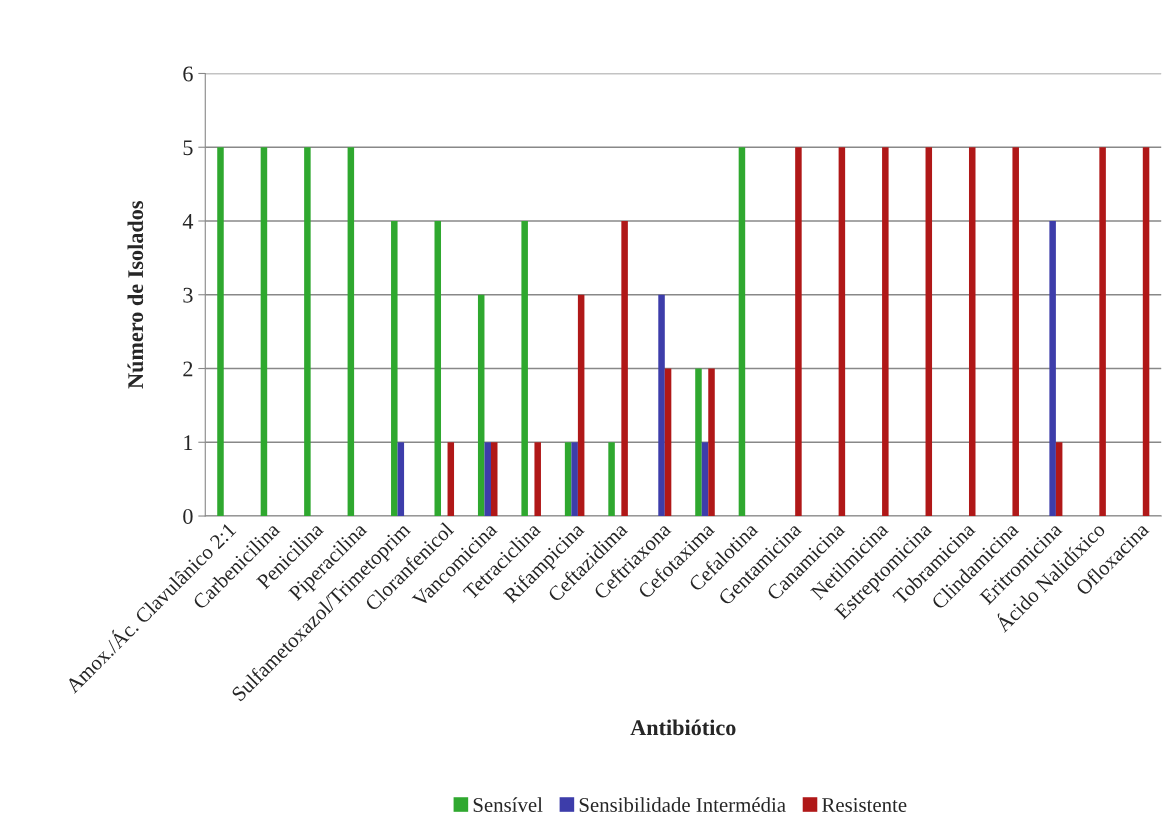 The width and height of the screenshot is (1173, 835). Describe the element at coordinates (682, 805) in the screenshot. I see `legend-label: Sensibilidade Intermédia` at that location.